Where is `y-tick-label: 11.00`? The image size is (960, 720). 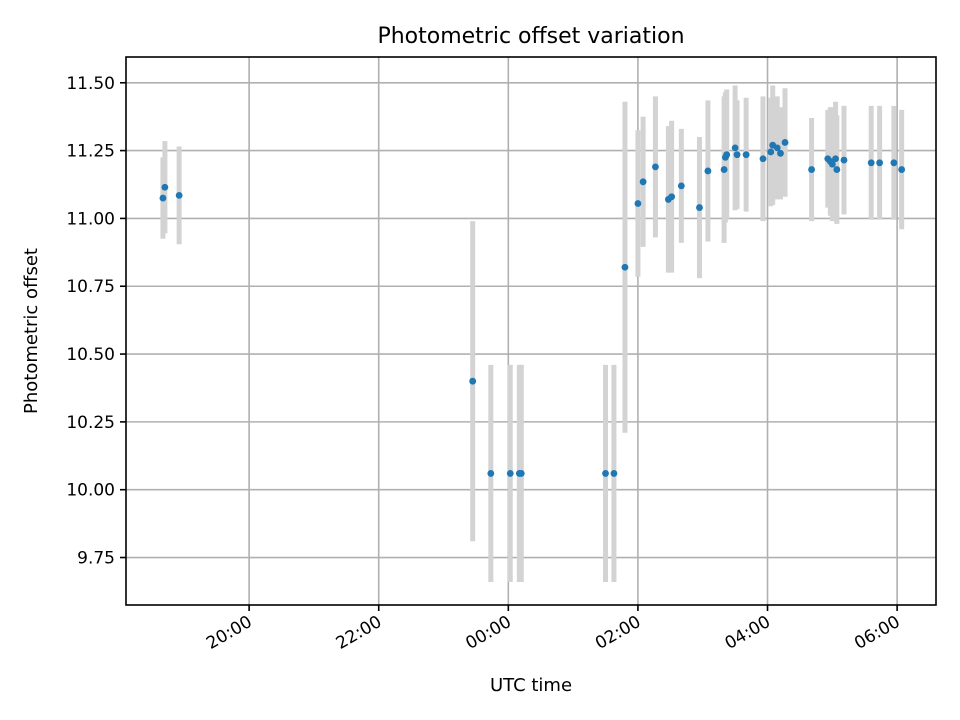
y-tick-label: 11.00 is located at coordinates (90, 219).